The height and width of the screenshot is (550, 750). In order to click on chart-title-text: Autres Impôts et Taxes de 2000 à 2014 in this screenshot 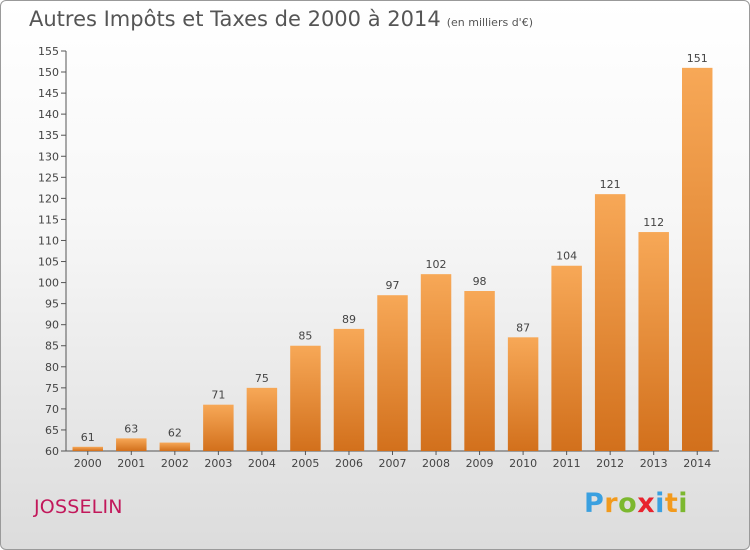, I will do `click(235, 19)`.